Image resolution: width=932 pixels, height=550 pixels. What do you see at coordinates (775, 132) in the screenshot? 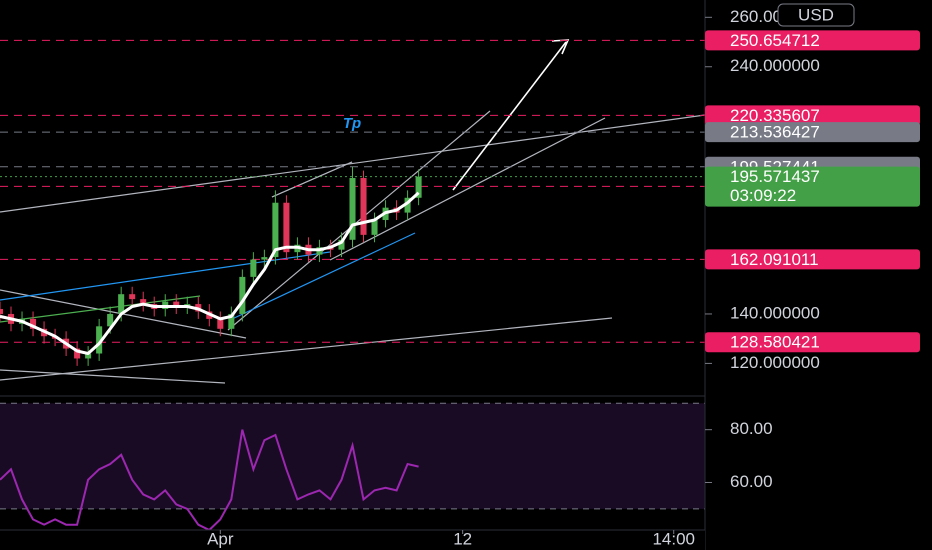
I see `level-label: 213.536427` at bounding box center [775, 132].